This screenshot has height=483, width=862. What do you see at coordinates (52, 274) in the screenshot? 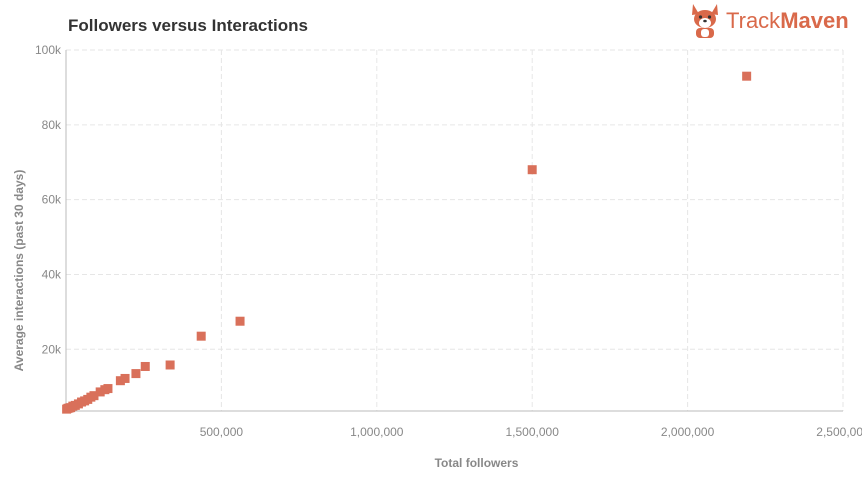
I see `y-tick-label: 40k` at bounding box center [52, 274].